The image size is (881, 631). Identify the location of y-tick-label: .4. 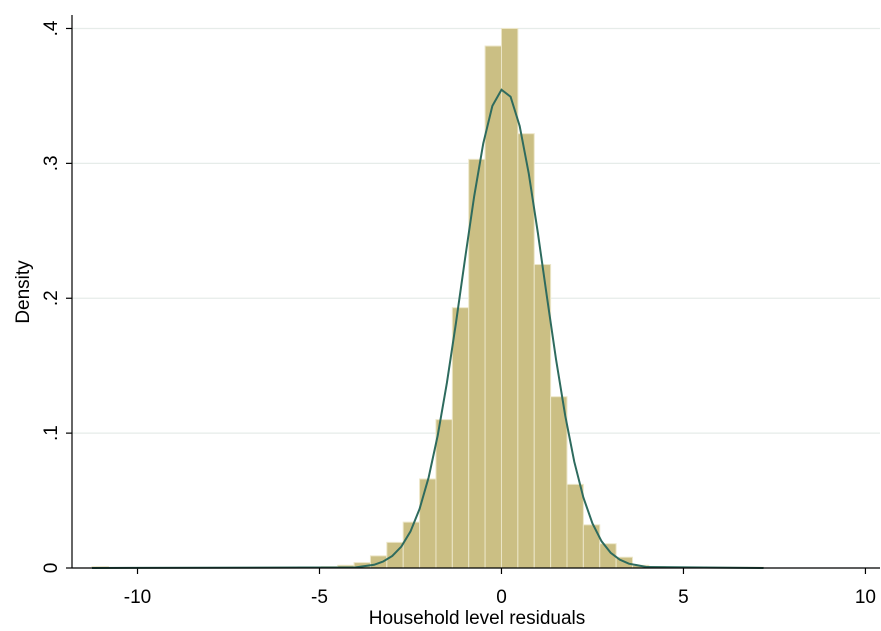
(51, 28).